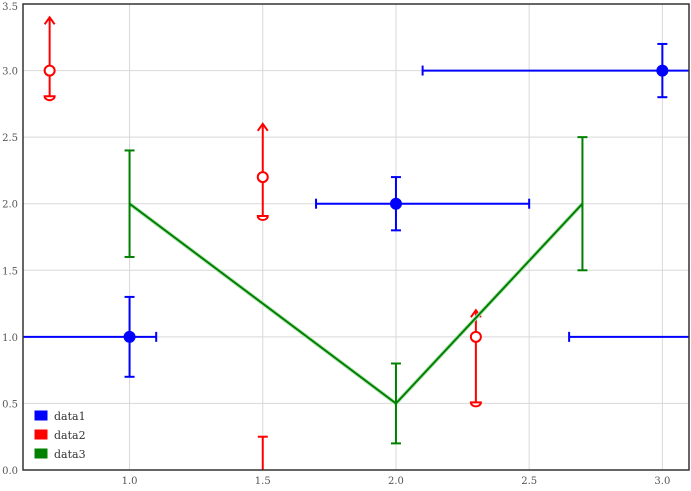 This screenshot has width=691, height=491. I want to click on legend-label: data3, so click(70, 454).